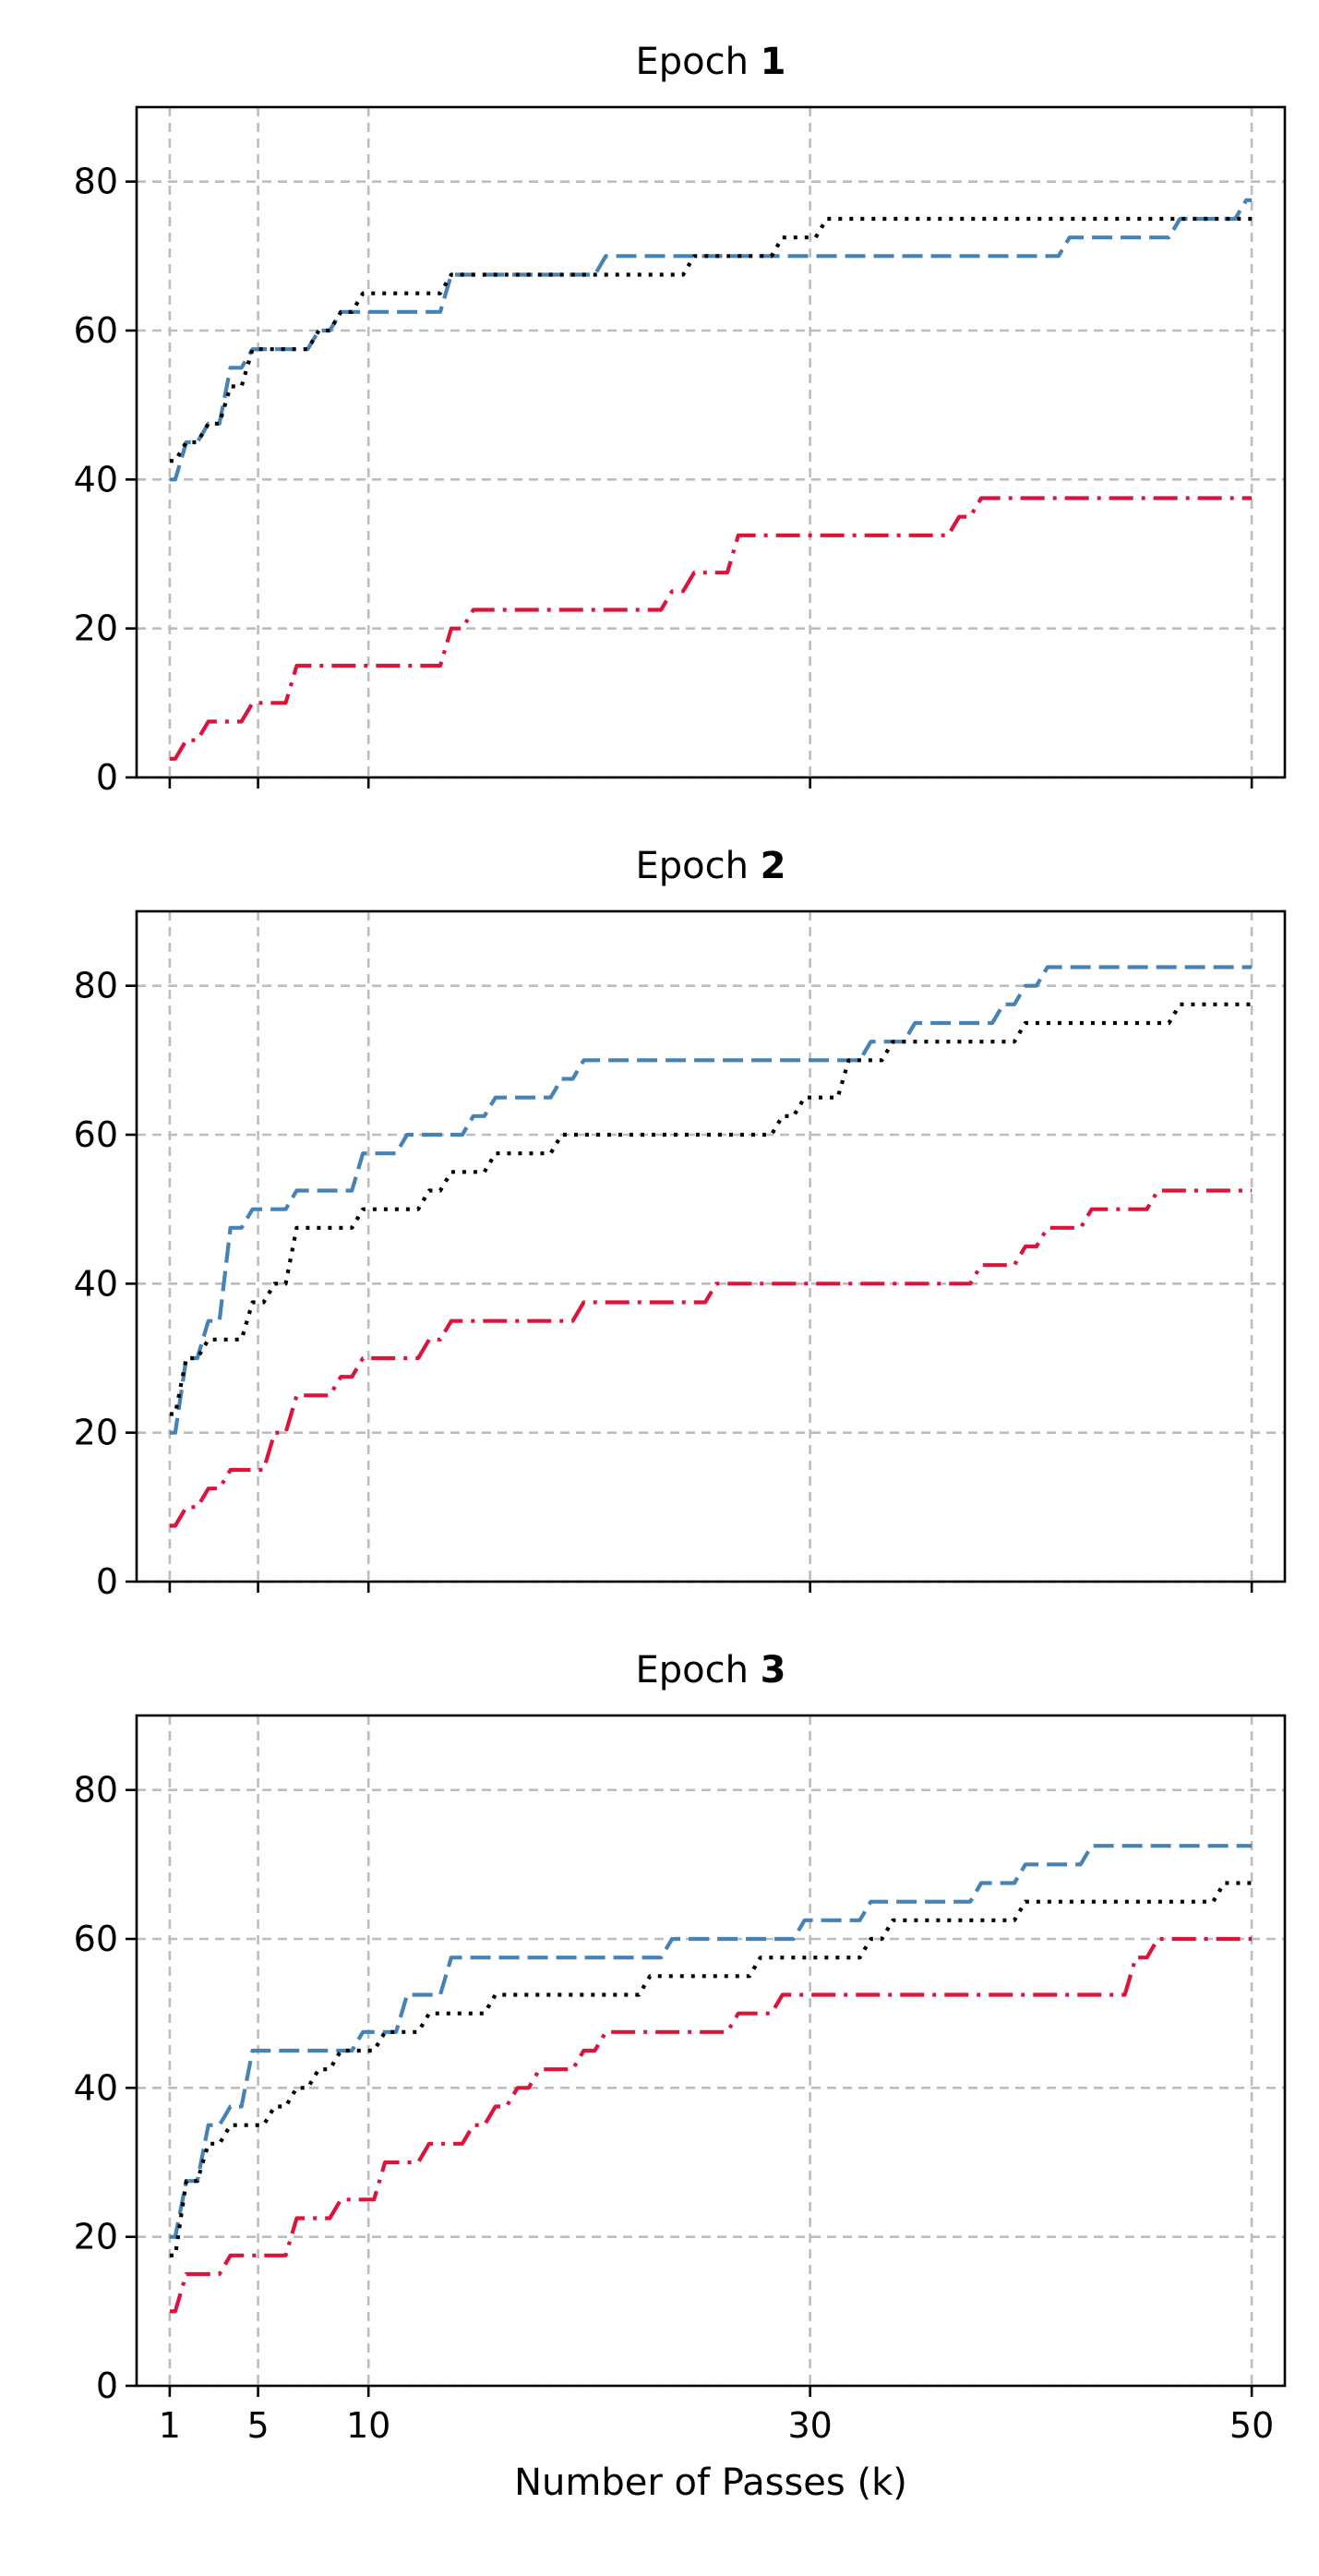 Image resolution: width=1319 pixels, height=2576 pixels. Describe the element at coordinates (774, 62) in the screenshot. I see `chart-title-number: 1` at that location.